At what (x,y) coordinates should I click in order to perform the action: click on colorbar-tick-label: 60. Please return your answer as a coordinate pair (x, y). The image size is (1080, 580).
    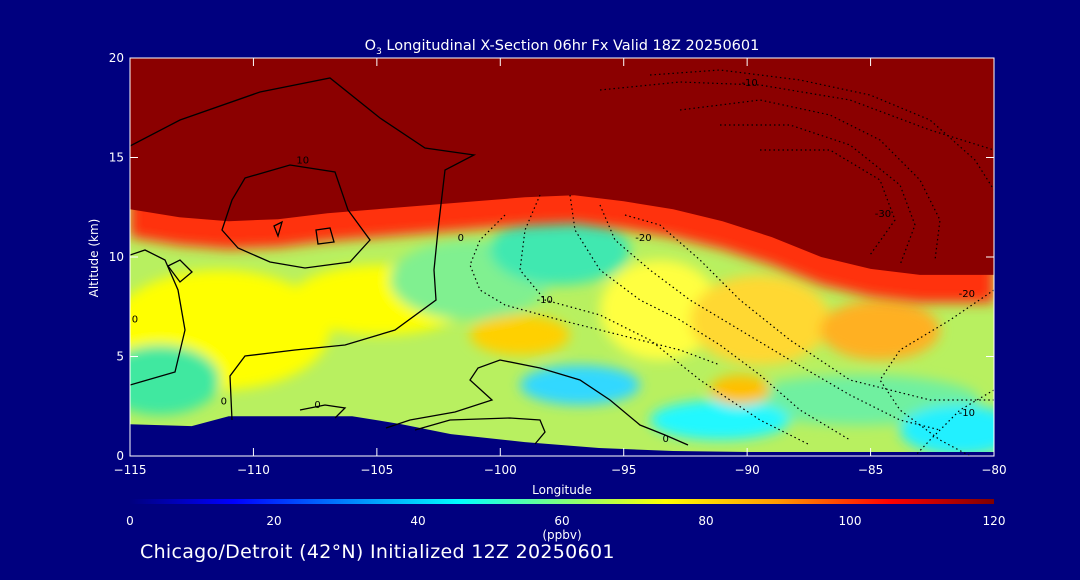
    Looking at the image, I should click on (561, 521).